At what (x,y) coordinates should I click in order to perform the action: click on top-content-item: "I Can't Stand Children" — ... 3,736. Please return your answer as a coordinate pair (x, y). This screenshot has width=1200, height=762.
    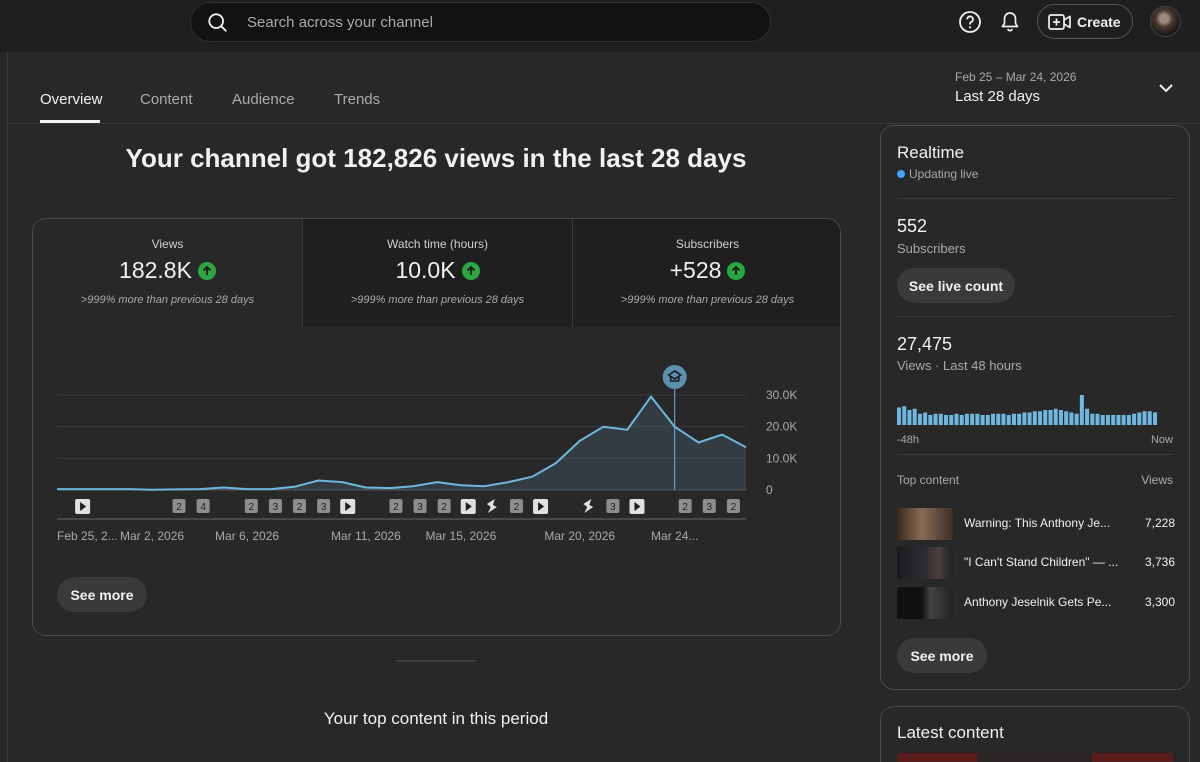
    Looking at the image, I should click on (1036, 563).